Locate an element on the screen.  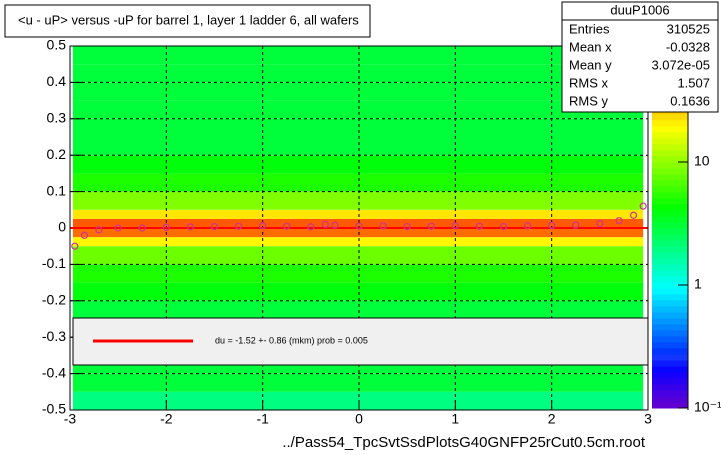
y-tick-label: -0.5 is located at coordinates (54, 409).